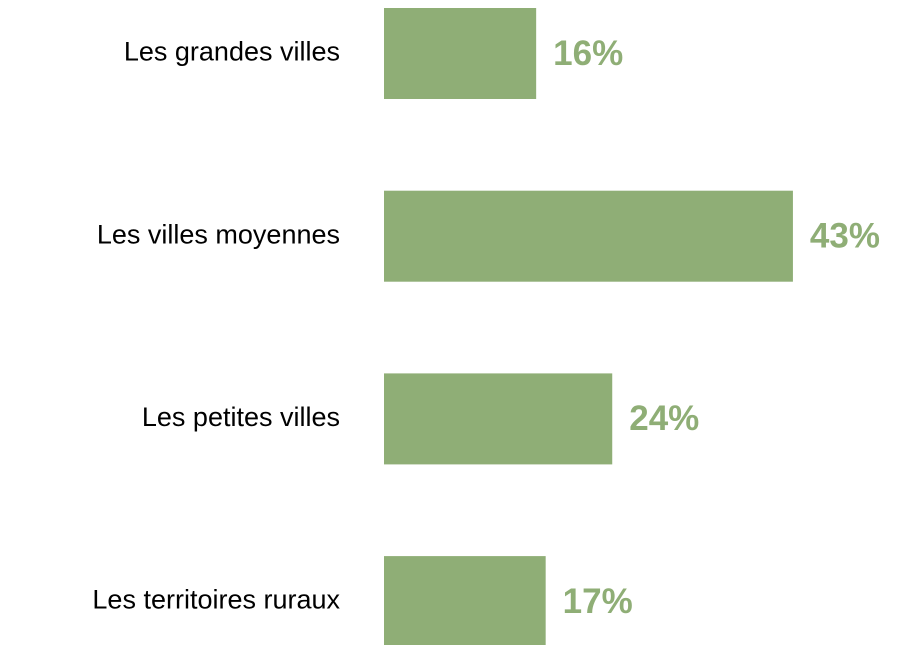  What do you see at coordinates (588, 53) in the screenshot?
I see `value-label: 16%` at bounding box center [588, 53].